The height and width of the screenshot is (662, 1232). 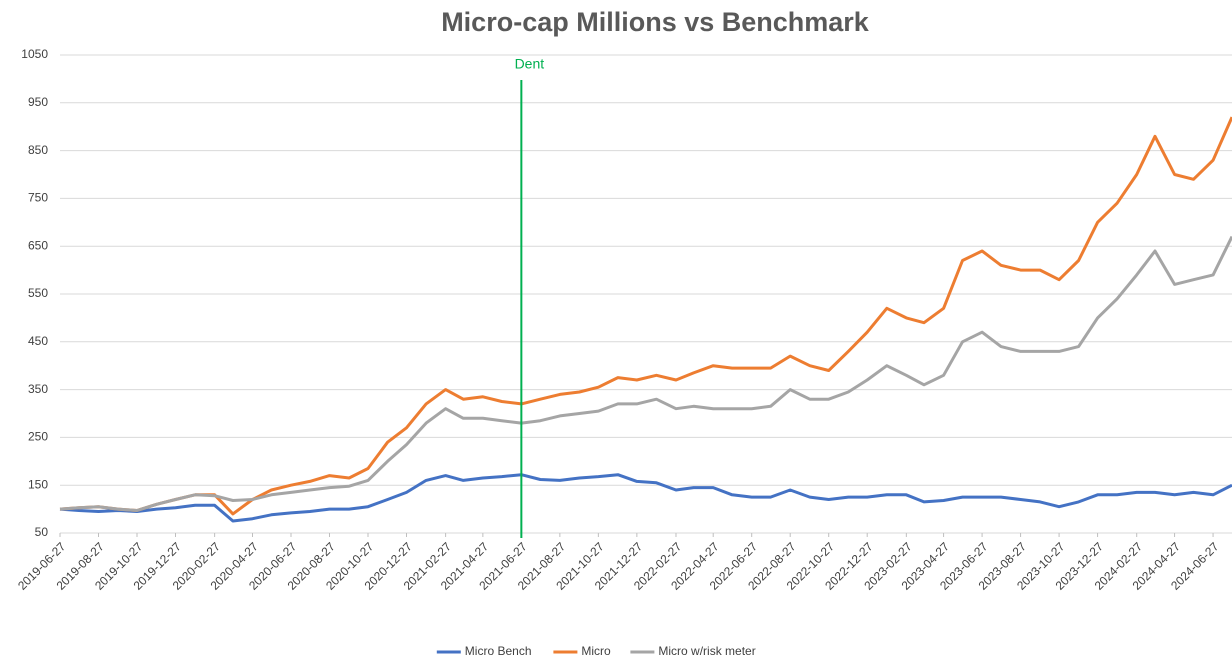 I want to click on chart-title: Micro-cap Millions vs Benchmark, so click(x=655, y=22).